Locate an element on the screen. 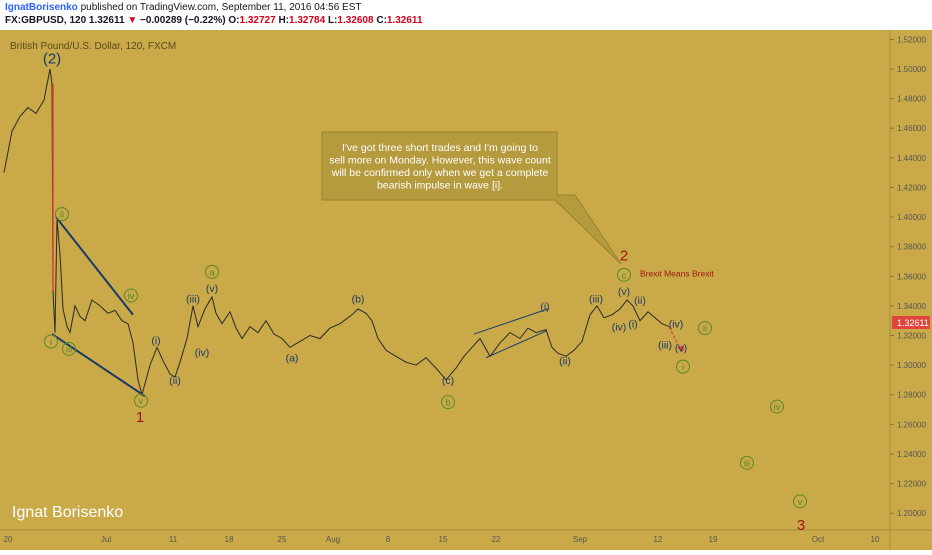 The image size is (932, 555). y-tick-label: 1.50000 is located at coordinates (911, 69).